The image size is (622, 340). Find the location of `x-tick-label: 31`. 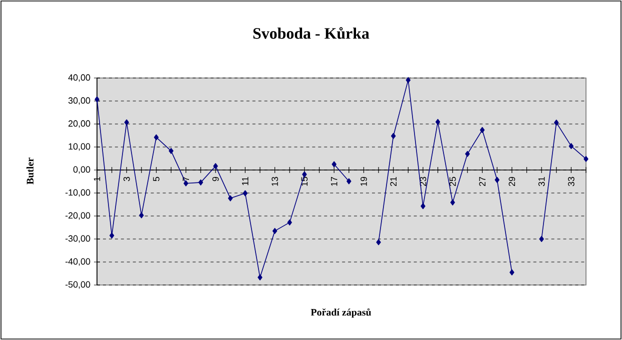

x-tick-label: 31 is located at coordinates (541, 181).